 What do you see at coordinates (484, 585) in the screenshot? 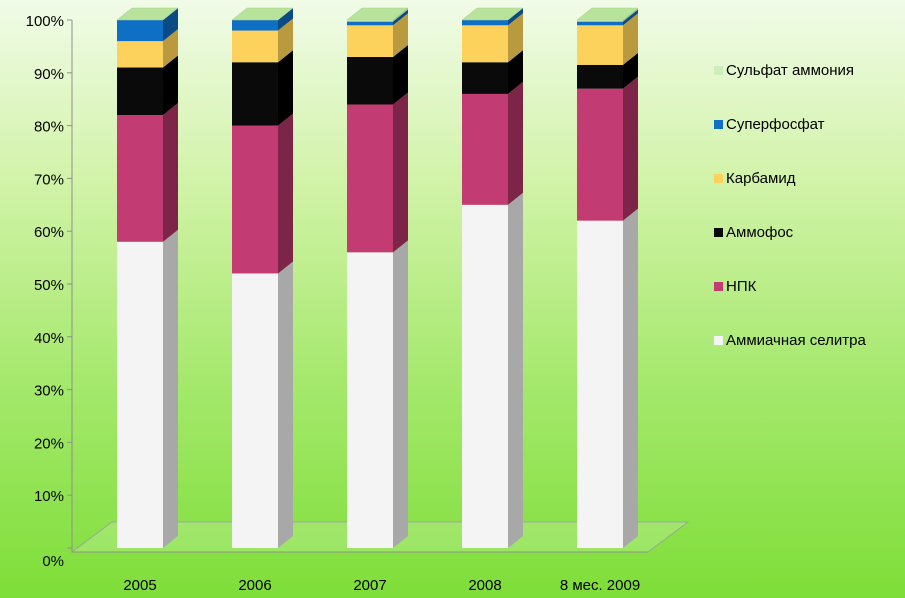
I see `x-tick-label: 2008` at bounding box center [484, 585].